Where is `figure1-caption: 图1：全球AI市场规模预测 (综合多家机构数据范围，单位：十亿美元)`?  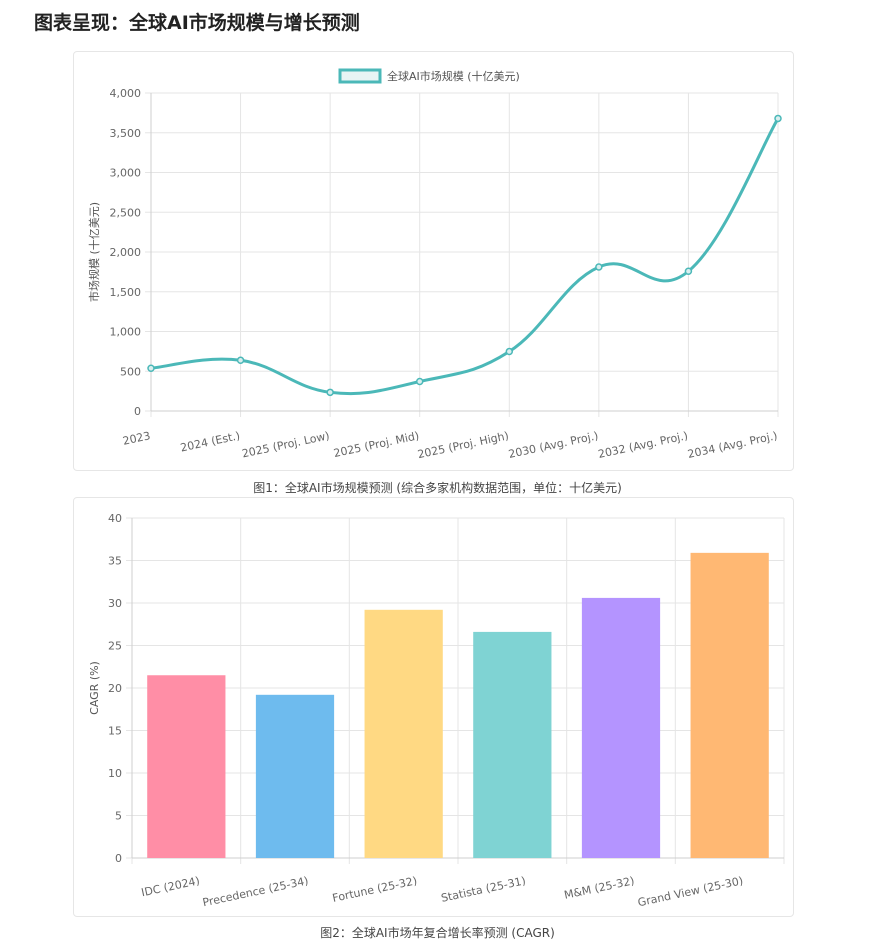
figure1-caption: 图1：全球AI市场规模预测 (综合多家机构数据范围，单位：十亿美元) is located at coordinates (437, 488).